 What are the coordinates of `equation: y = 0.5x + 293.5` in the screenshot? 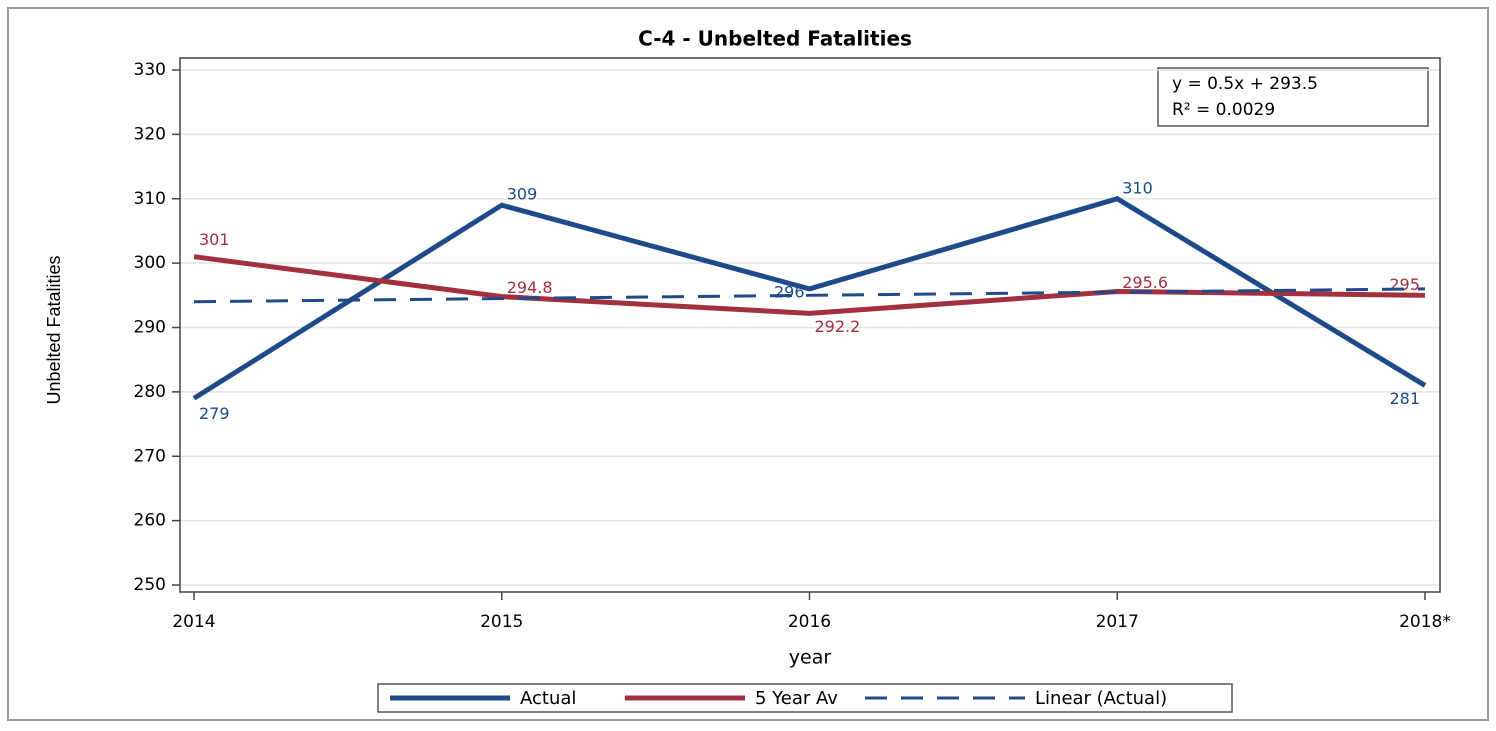 It's located at (1245, 84).